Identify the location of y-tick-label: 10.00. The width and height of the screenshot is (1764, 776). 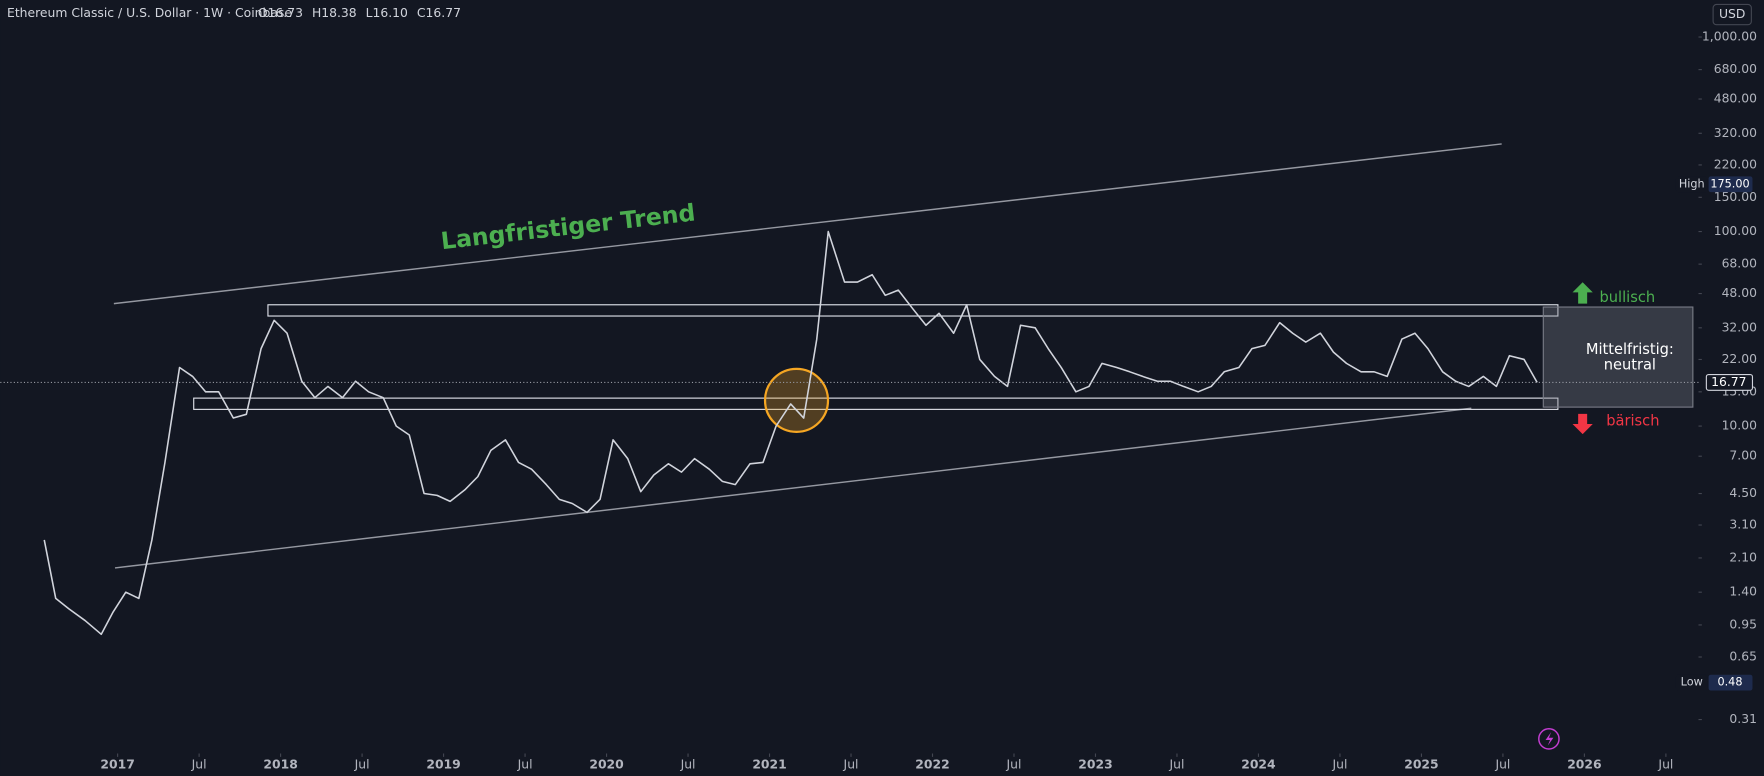
(1740, 426).